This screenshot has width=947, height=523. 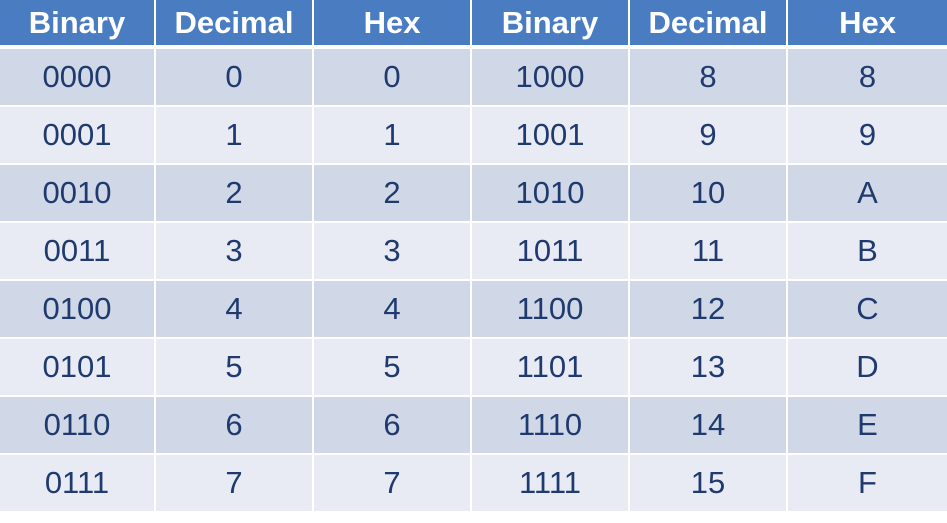 I want to click on cell-binary: 0101, so click(x=78, y=367).